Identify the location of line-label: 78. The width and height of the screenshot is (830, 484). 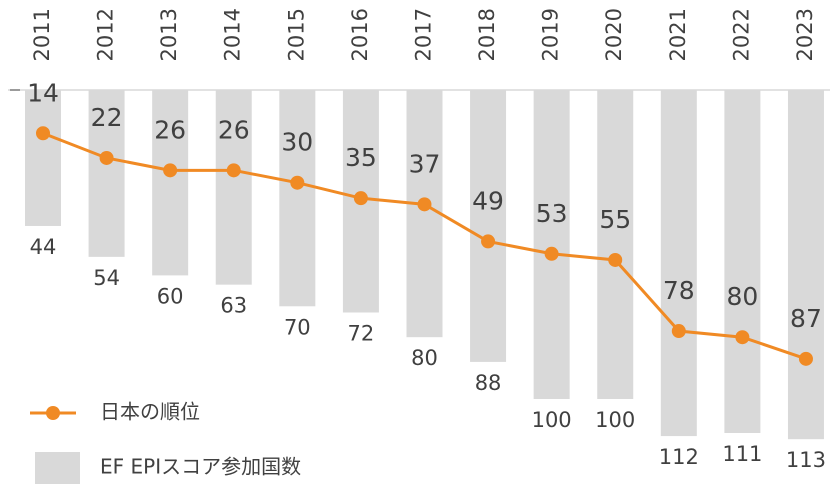
(679, 290).